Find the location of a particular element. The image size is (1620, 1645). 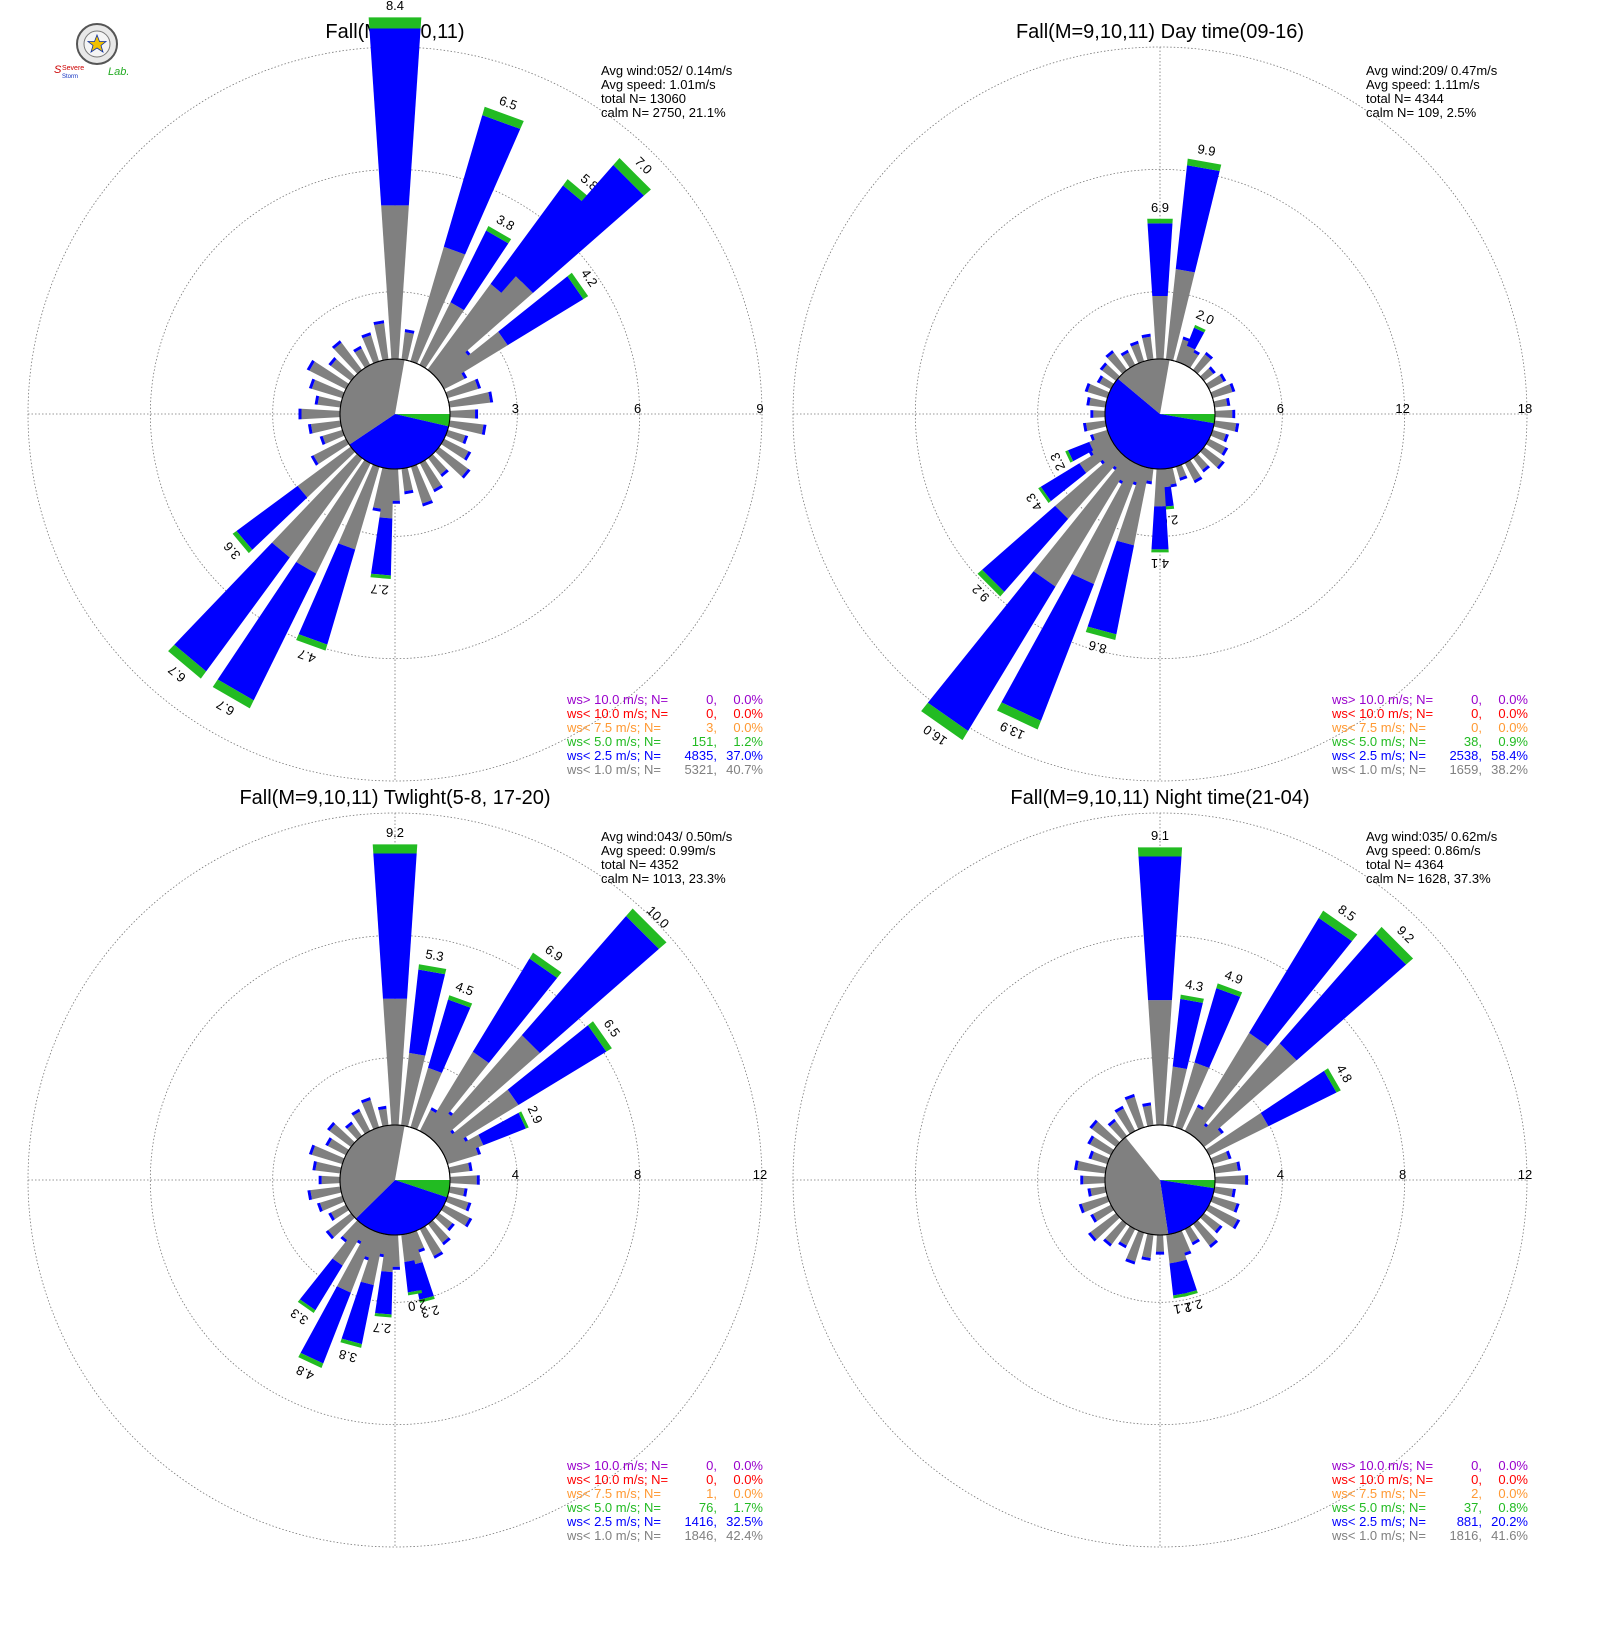

logo-text-storm: Storm is located at coordinates (70, 77).